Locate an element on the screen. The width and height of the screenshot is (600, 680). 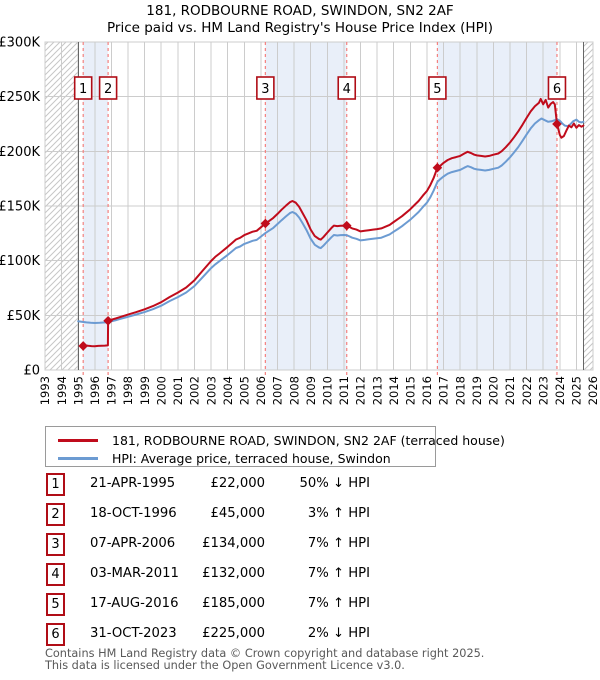
table-row: 1 21-APR-1995 £22,000 50% ↓ HPI is located at coordinates (215, 486).